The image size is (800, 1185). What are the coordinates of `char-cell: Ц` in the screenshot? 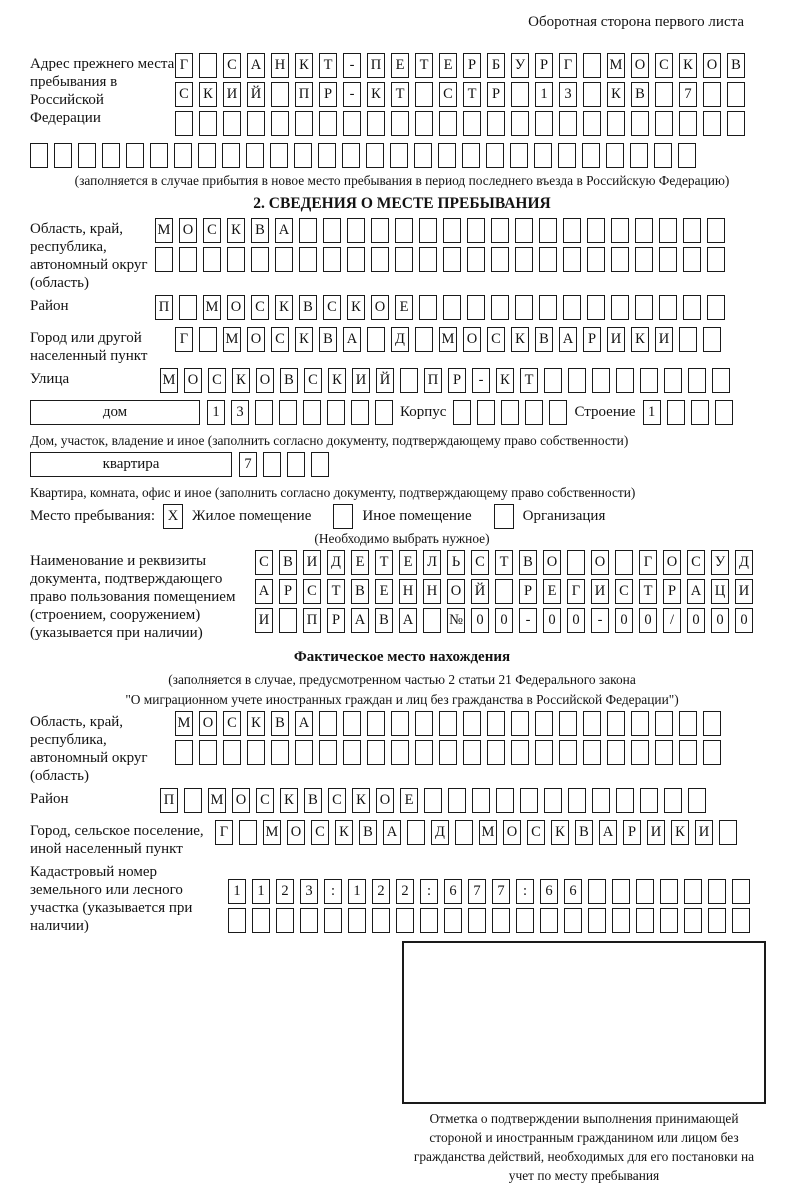 It's located at (720, 591).